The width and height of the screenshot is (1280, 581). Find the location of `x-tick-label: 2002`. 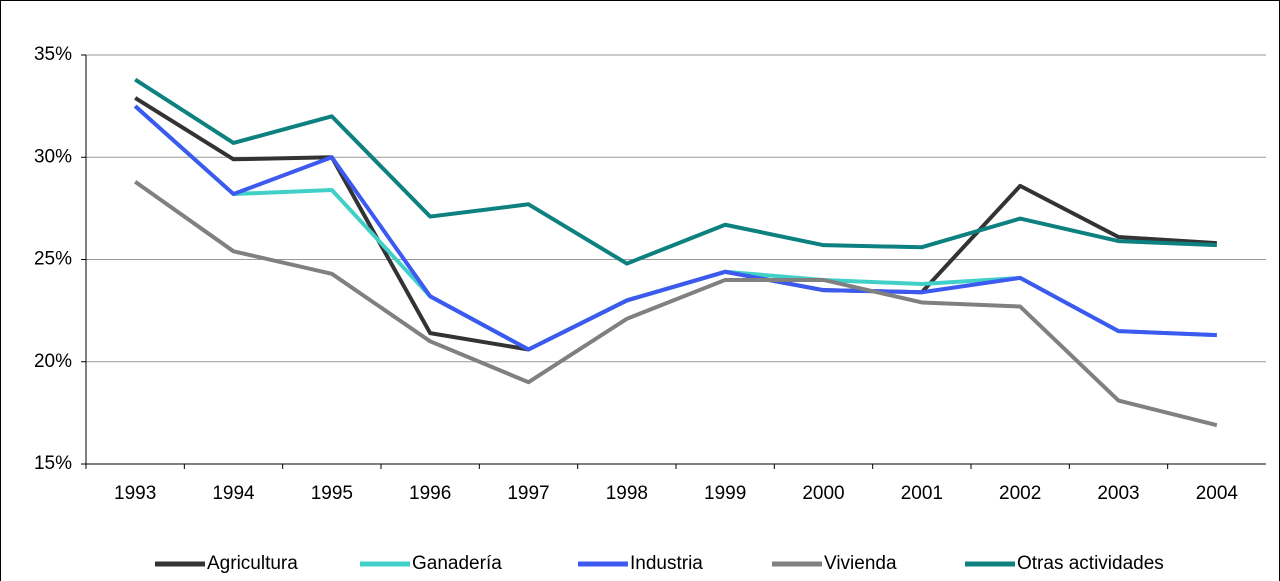

x-tick-label: 2002 is located at coordinates (1020, 493).